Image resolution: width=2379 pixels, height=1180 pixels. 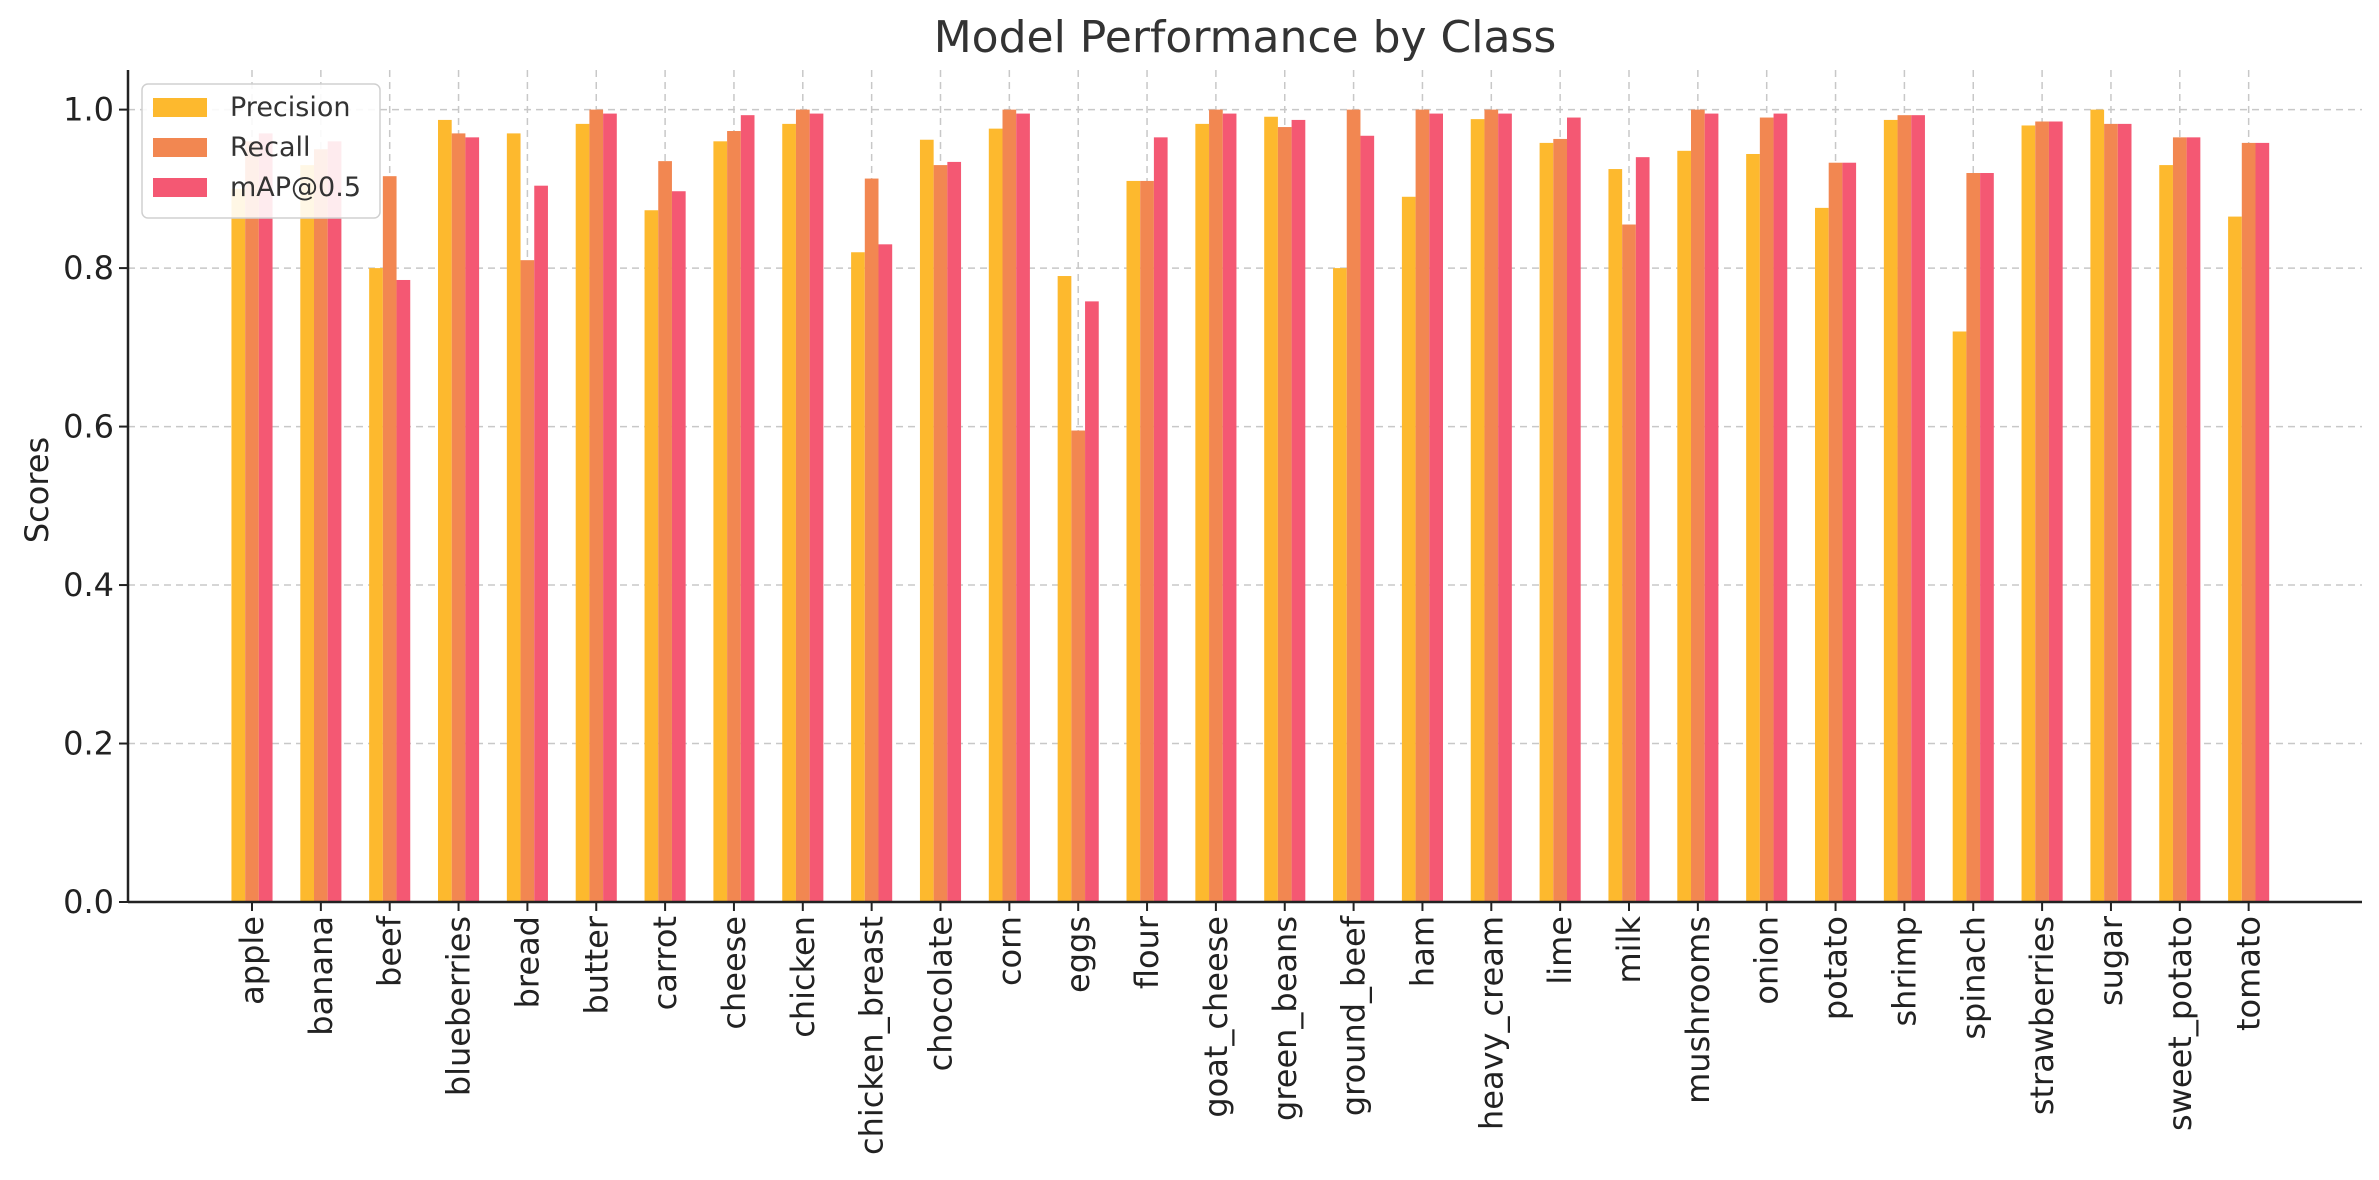 What do you see at coordinates (1147, 952) in the screenshot?
I see `x-tick-label: flour` at bounding box center [1147, 952].